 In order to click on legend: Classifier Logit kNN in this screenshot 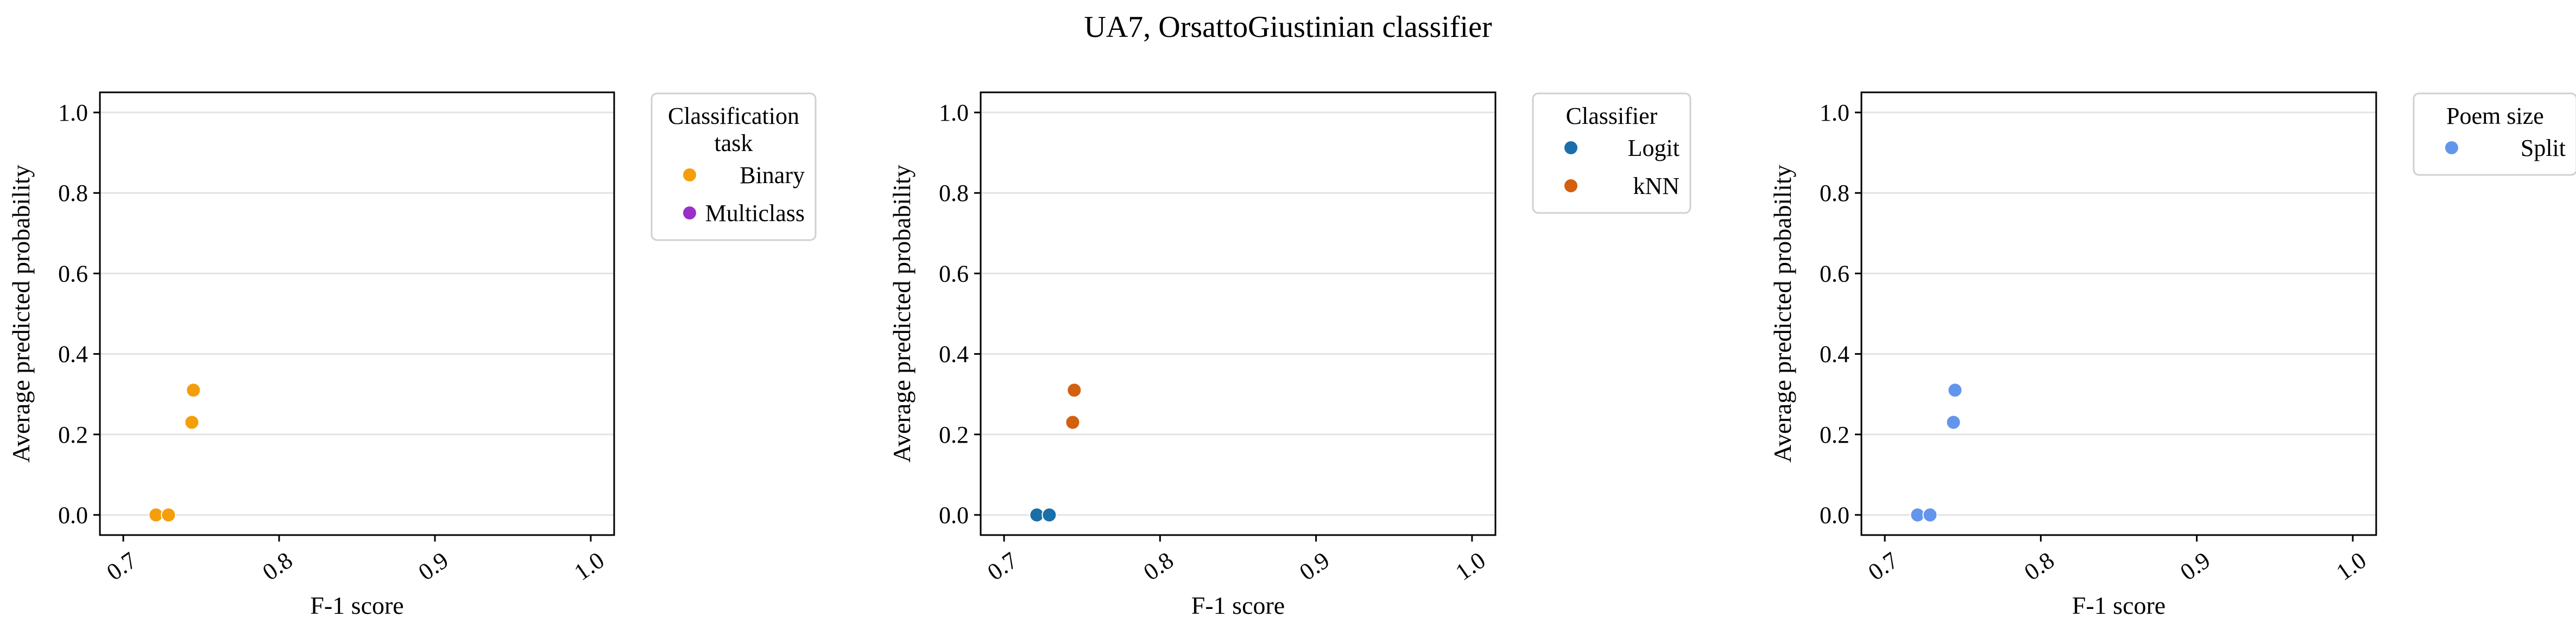, I will do `click(1611, 153)`.